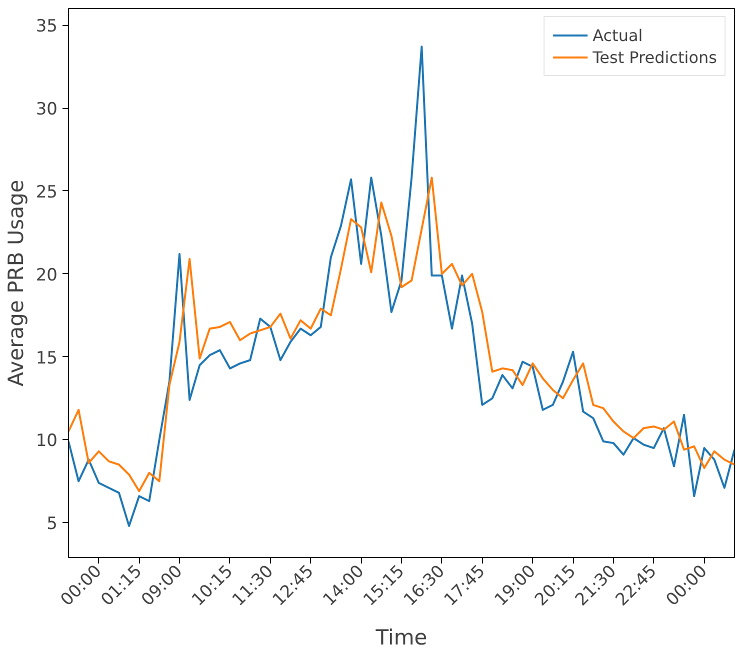 Image resolution: width=736 pixels, height=652 pixels. What do you see at coordinates (47, 441) in the screenshot?
I see `y-tick-label: 10` at bounding box center [47, 441].